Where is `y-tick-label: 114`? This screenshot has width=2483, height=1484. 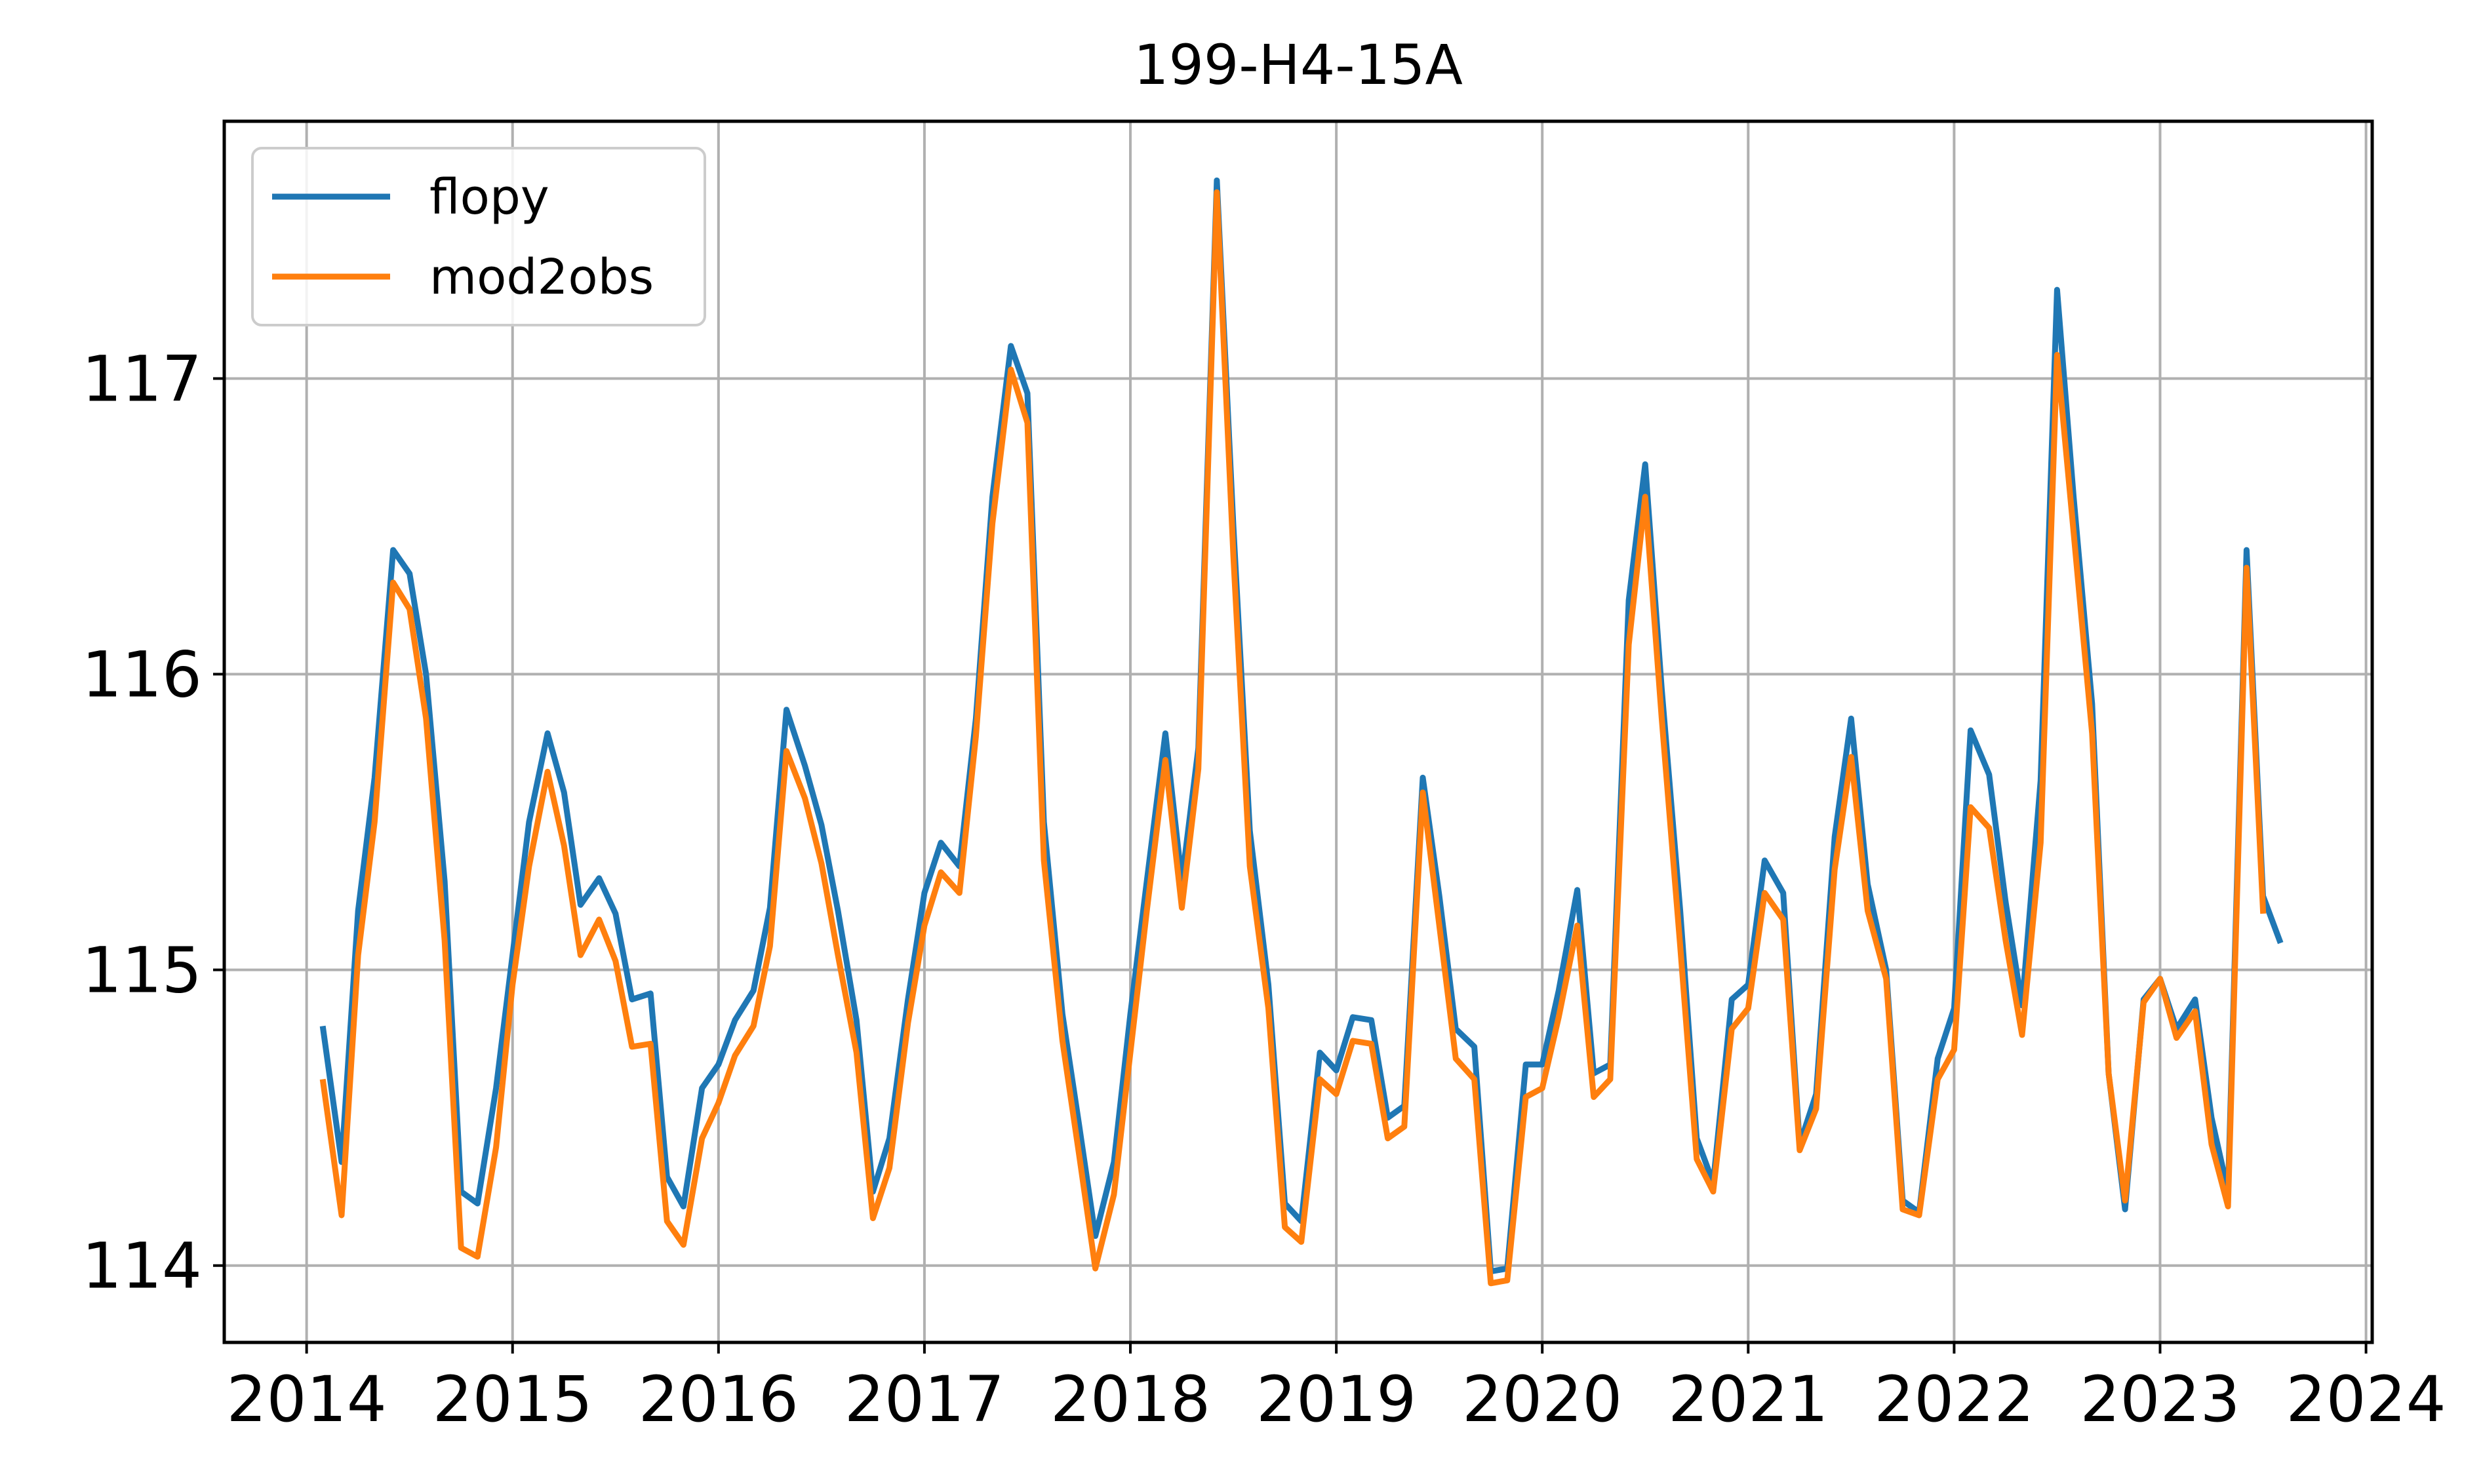 y-tick-label: 114 is located at coordinates (142, 1266).